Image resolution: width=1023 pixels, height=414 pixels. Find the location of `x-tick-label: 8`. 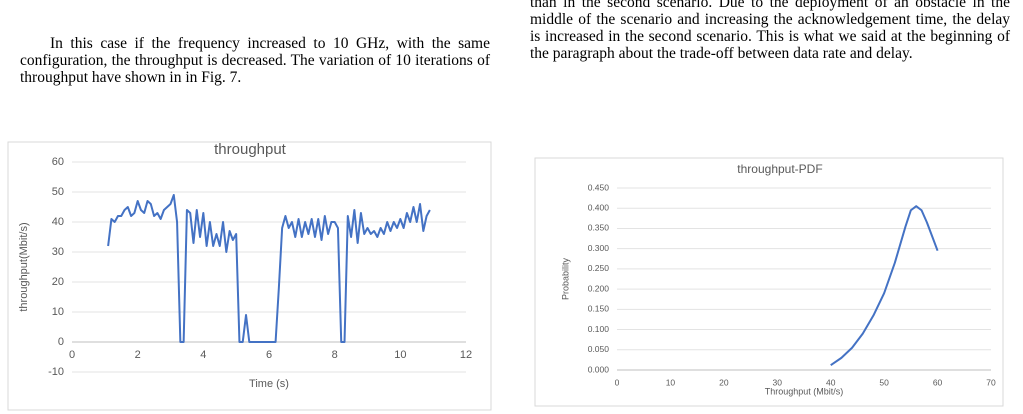

x-tick-label: 8 is located at coordinates (335, 355).